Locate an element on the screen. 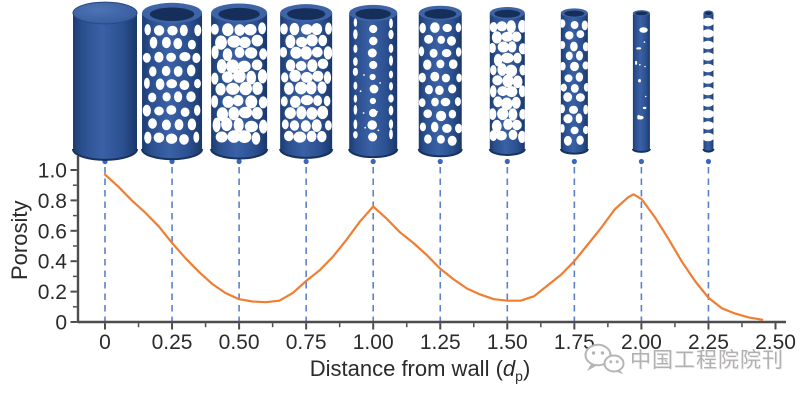 The height and width of the screenshot is (400, 800). x-tick-label: 0.50 is located at coordinates (239, 342).